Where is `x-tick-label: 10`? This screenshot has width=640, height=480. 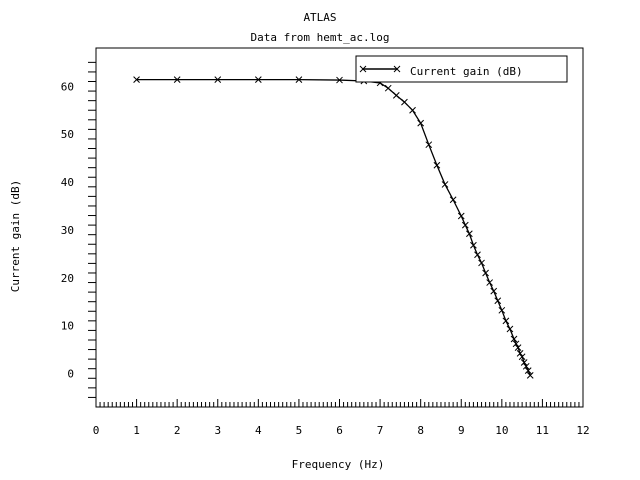 x-tick-label: 10 is located at coordinates (501, 430).